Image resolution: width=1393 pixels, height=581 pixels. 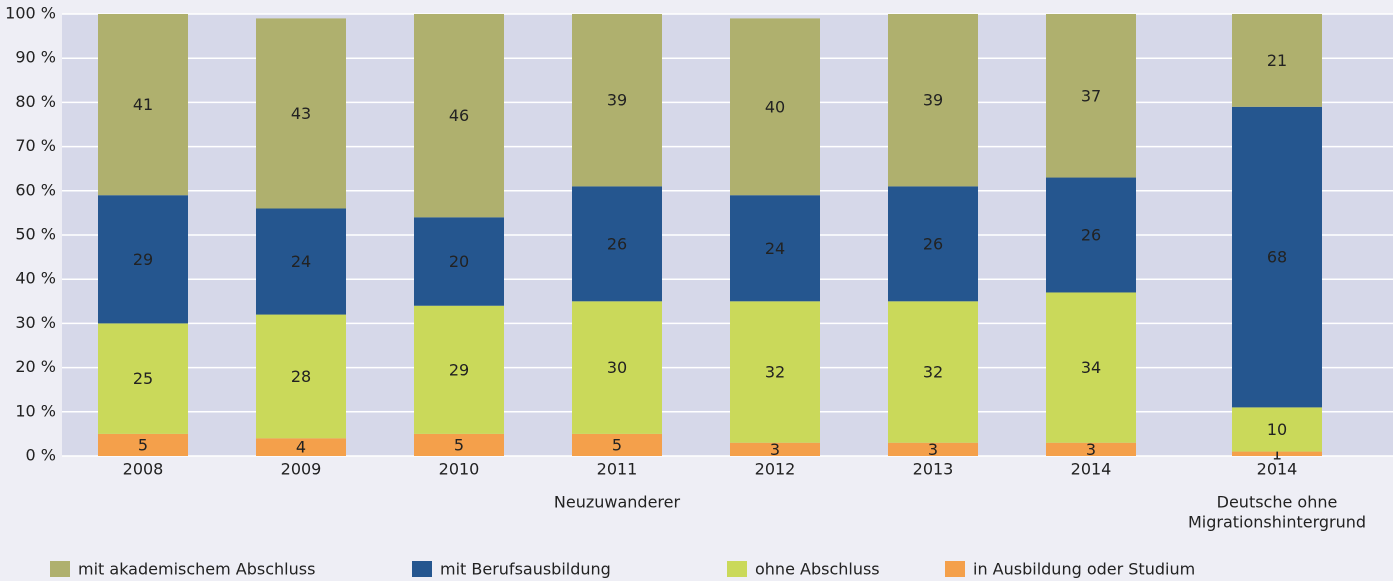 I want to click on data-label: 4, so click(x=301, y=447).